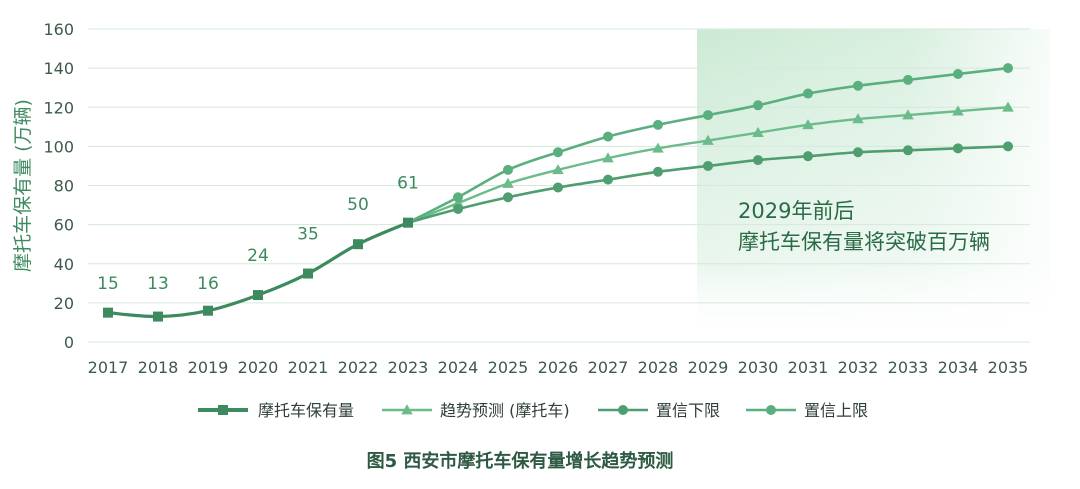 The image size is (1080, 489). Describe the element at coordinates (358, 367) in the screenshot. I see `x-tick-label: 2022` at that location.